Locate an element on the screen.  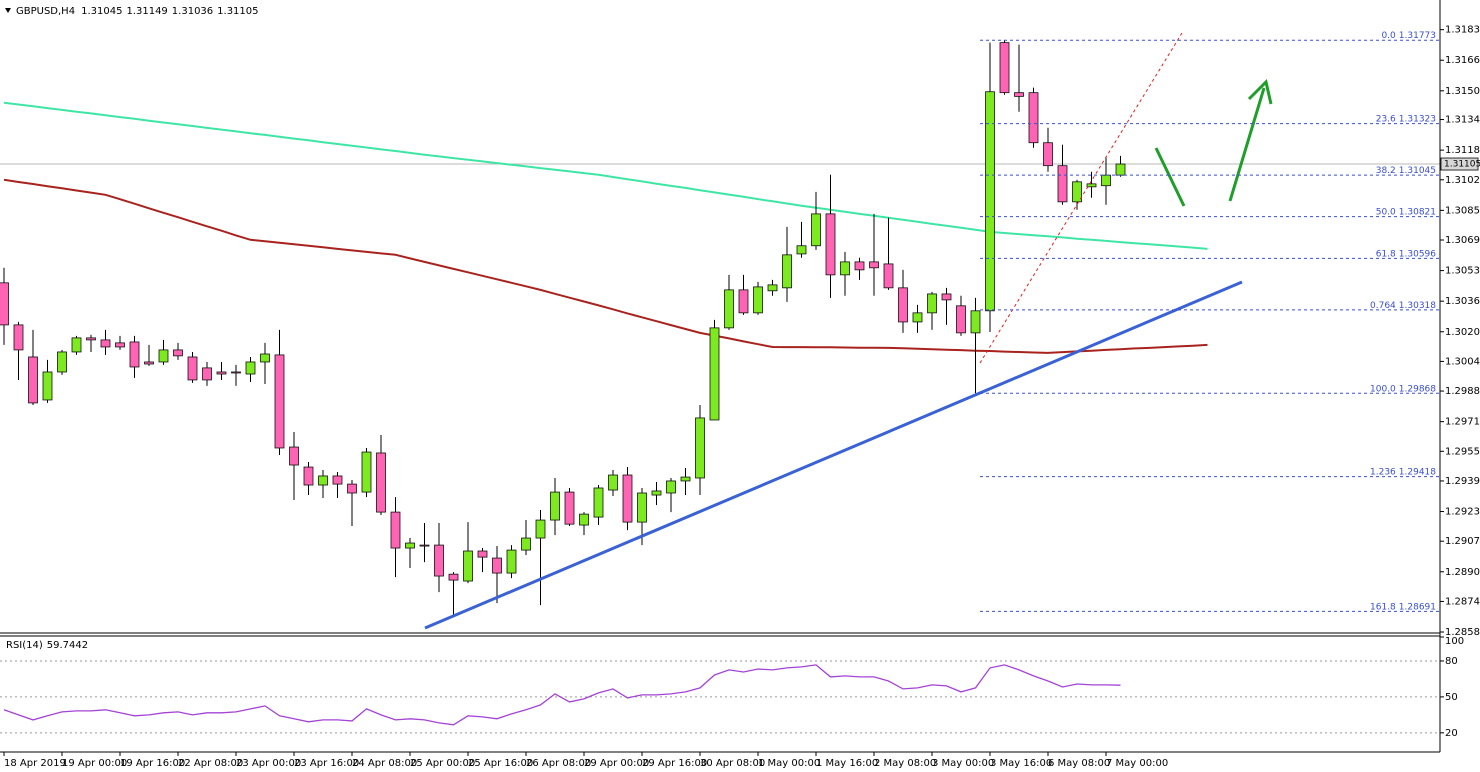
rsi-header: RSI(14) 59.7442 is located at coordinates (47, 645).